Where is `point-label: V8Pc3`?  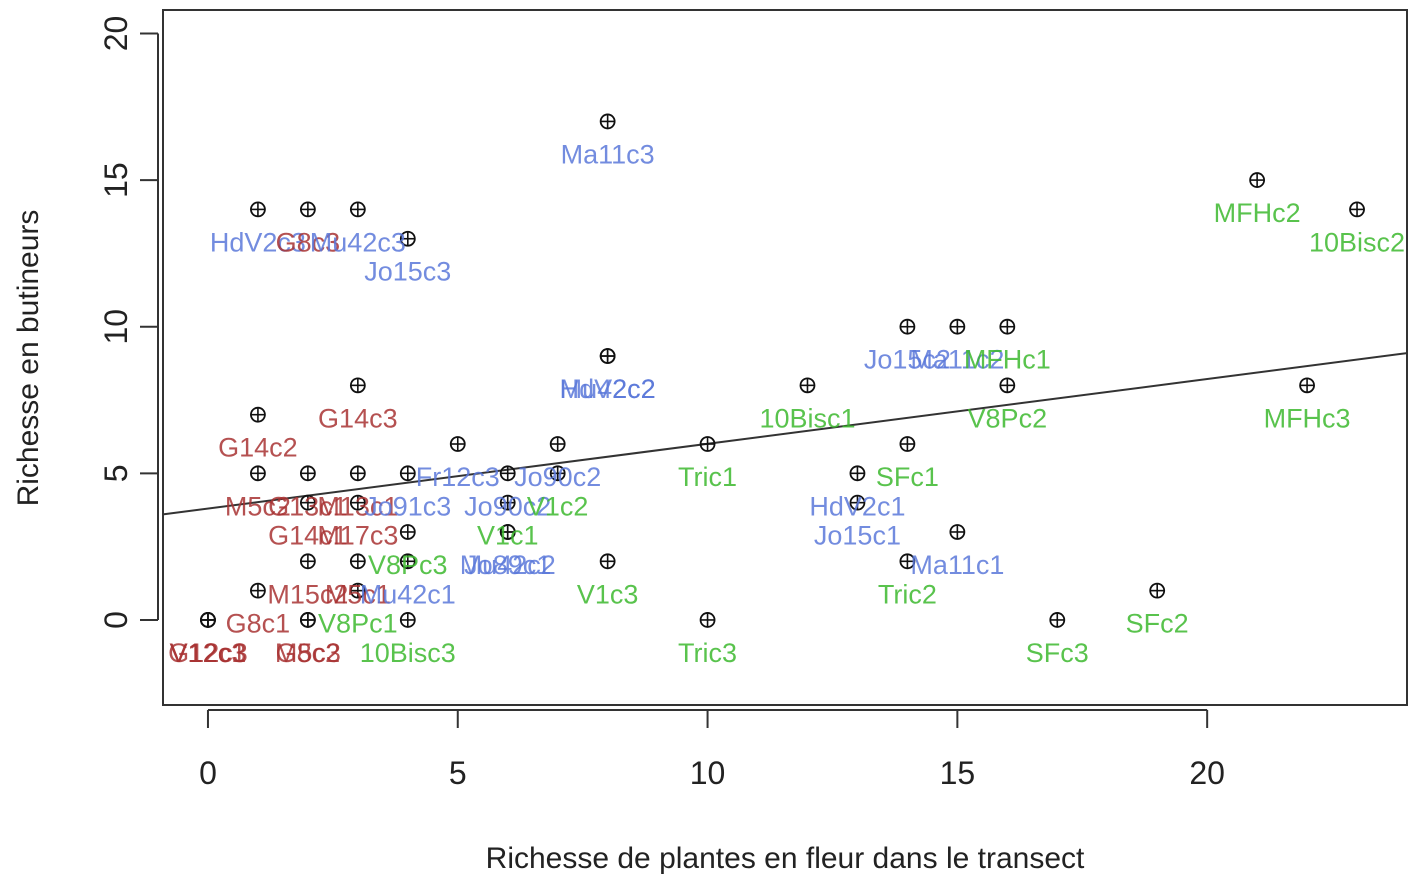
point-label: V8Pc3 is located at coordinates (408, 565).